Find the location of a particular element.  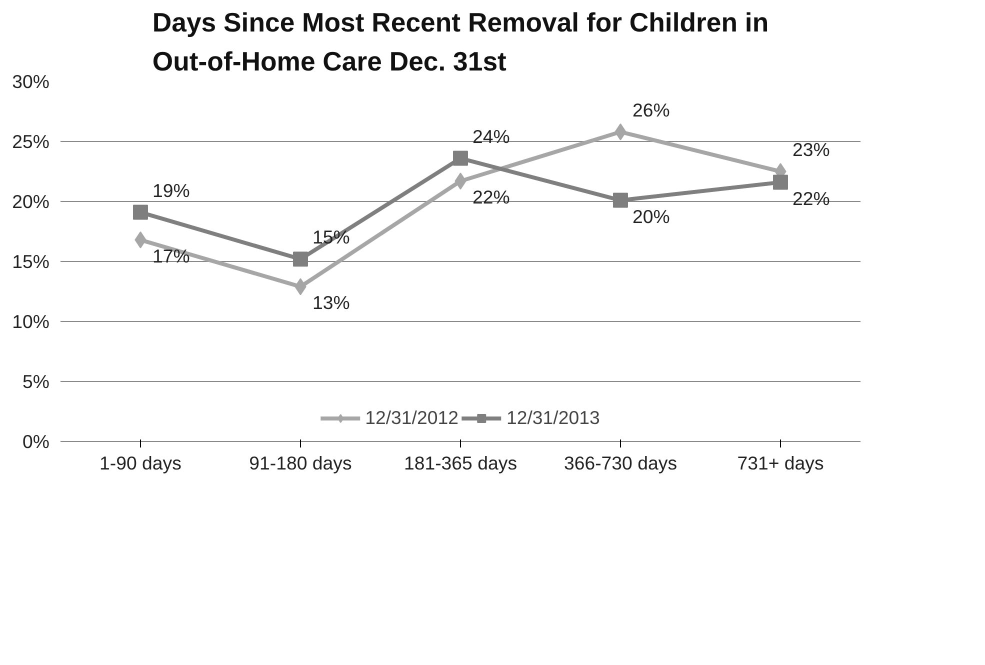

data-label: 17% is located at coordinates (171, 255).